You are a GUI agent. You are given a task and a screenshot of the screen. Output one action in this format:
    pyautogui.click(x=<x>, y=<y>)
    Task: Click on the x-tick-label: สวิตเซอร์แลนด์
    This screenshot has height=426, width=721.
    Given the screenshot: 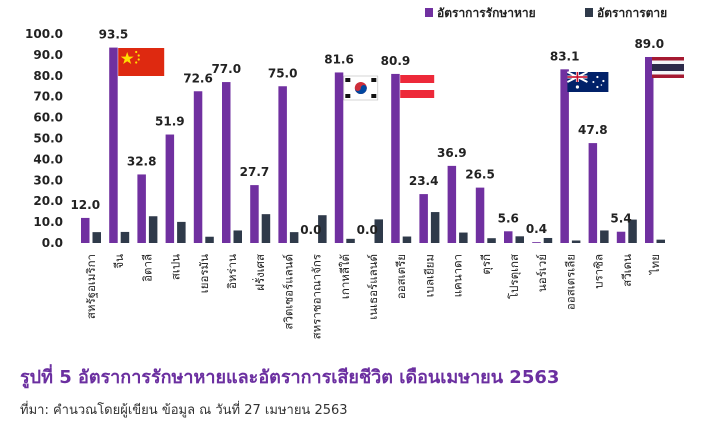 What is the action you would take?
    pyautogui.click(x=288, y=292)
    